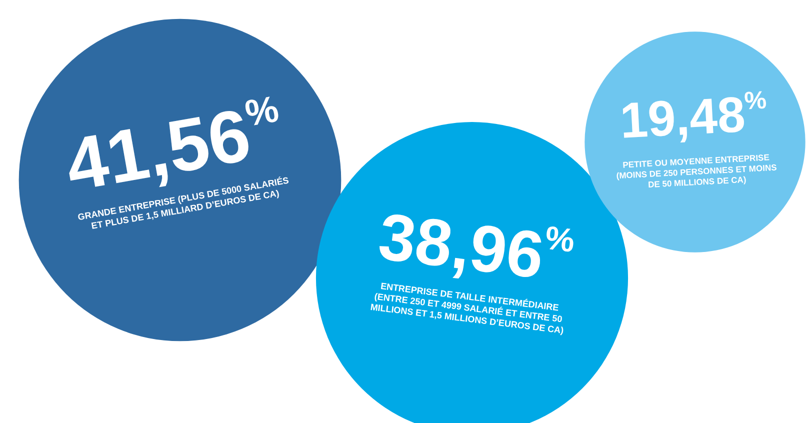 The width and height of the screenshot is (811, 423). What do you see at coordinates (697, 171) in the screenshot?
I see `category-label: PETITE OU MOYENNE ENTREPRISE (MOINS DE 250 PERSONNES ET MOINS DE 50 MILLIONS DE CA)` at bounding box center [697, 171].